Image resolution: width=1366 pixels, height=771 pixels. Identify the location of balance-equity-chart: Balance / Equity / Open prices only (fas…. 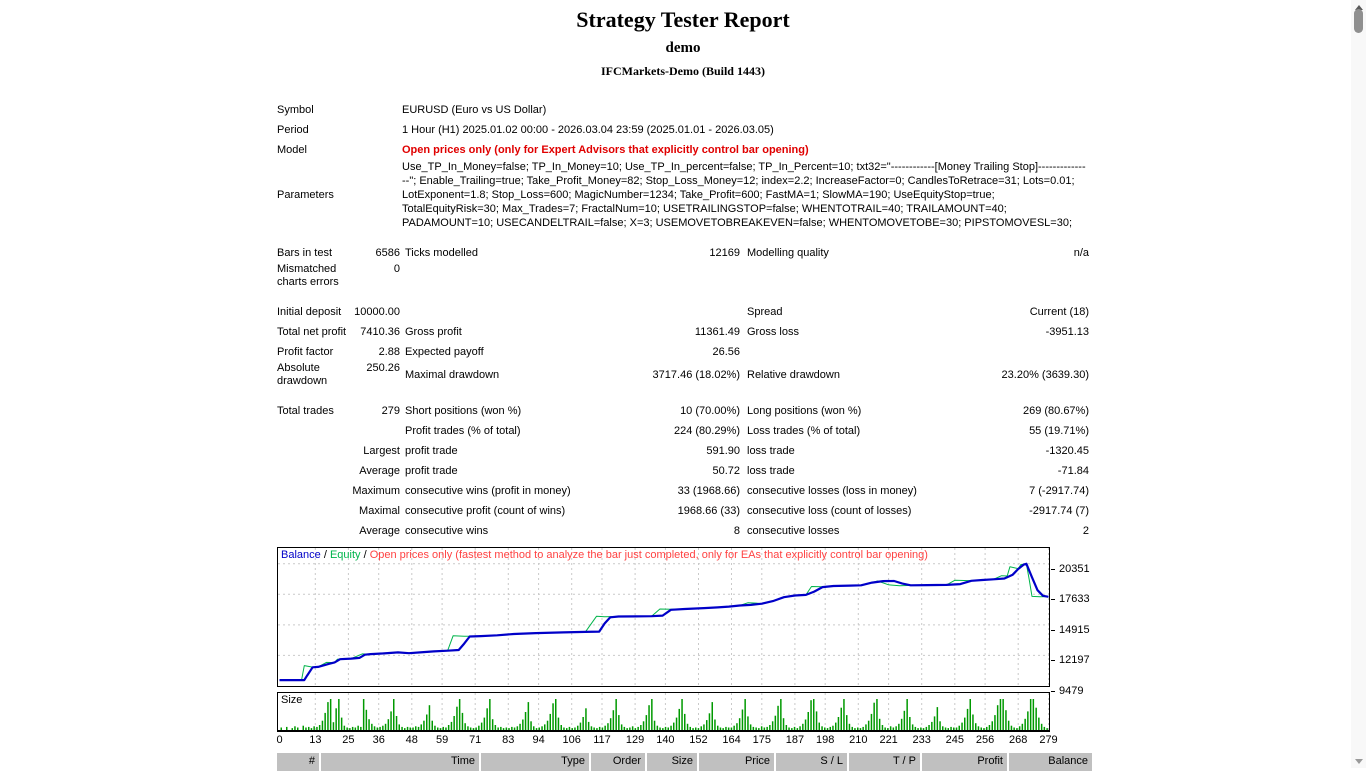
(663, 617).